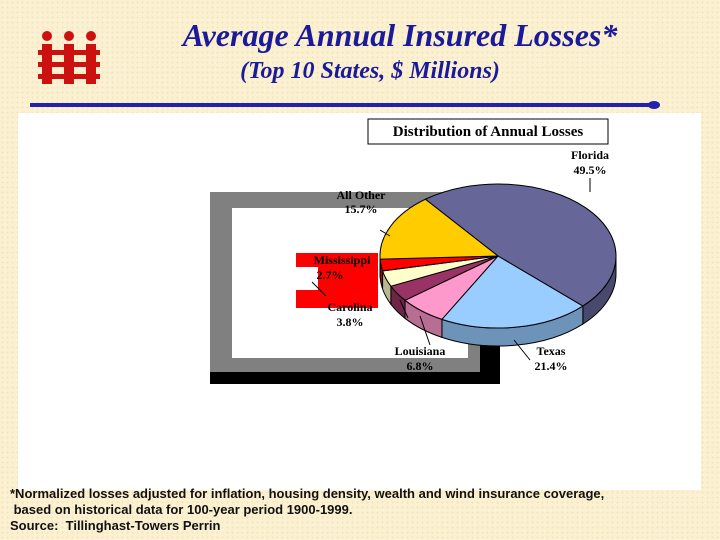  What do you see at coordinates (400, 35) in the screenshot?
I see `page-title: Average Annual Insured Losses*` at bounding box center [400, 35].